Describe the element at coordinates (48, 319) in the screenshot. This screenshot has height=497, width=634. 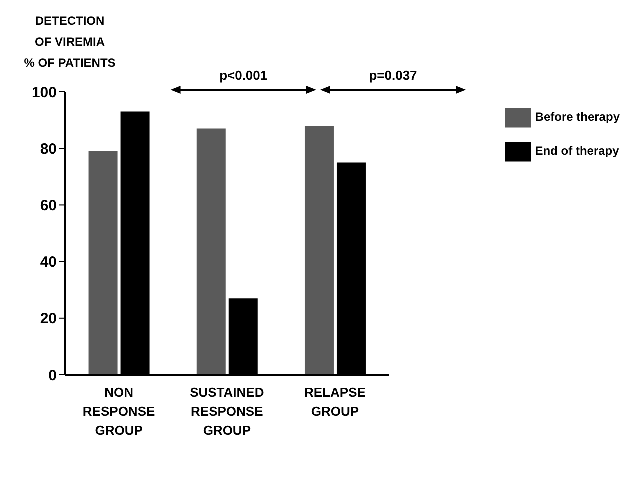
I see `y-tick-label: 20` at that location.